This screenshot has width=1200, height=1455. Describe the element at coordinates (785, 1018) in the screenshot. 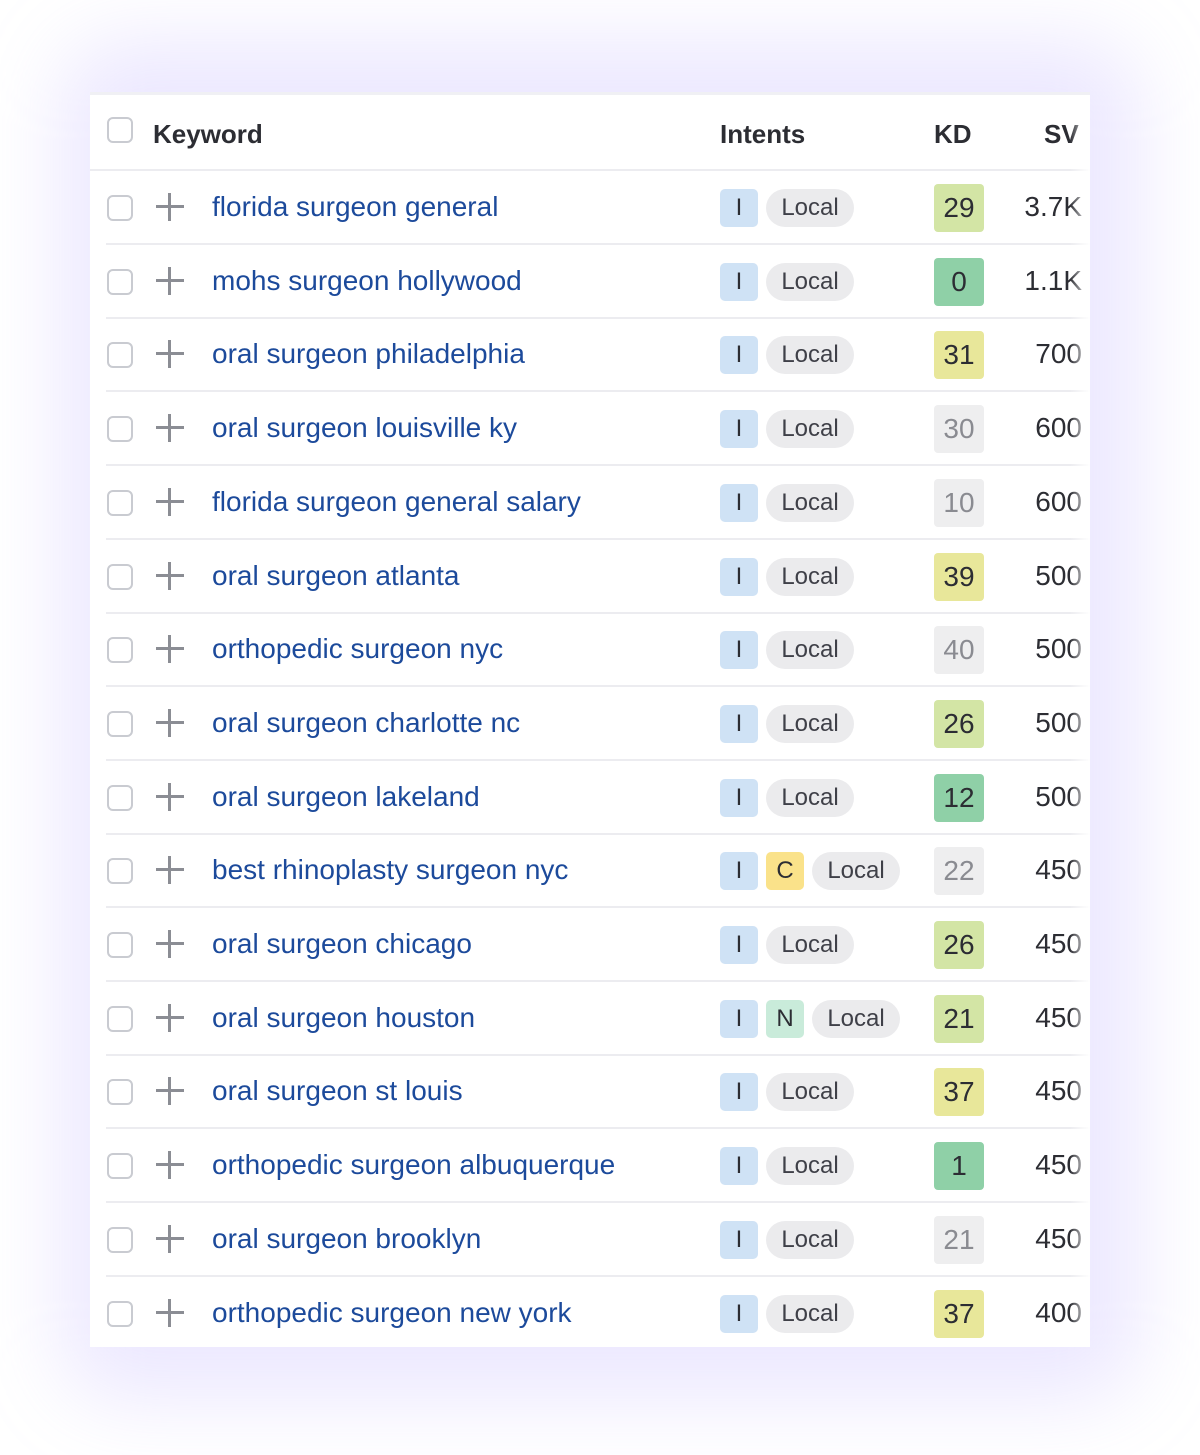

I see `intent-badge-n: N` at that location.